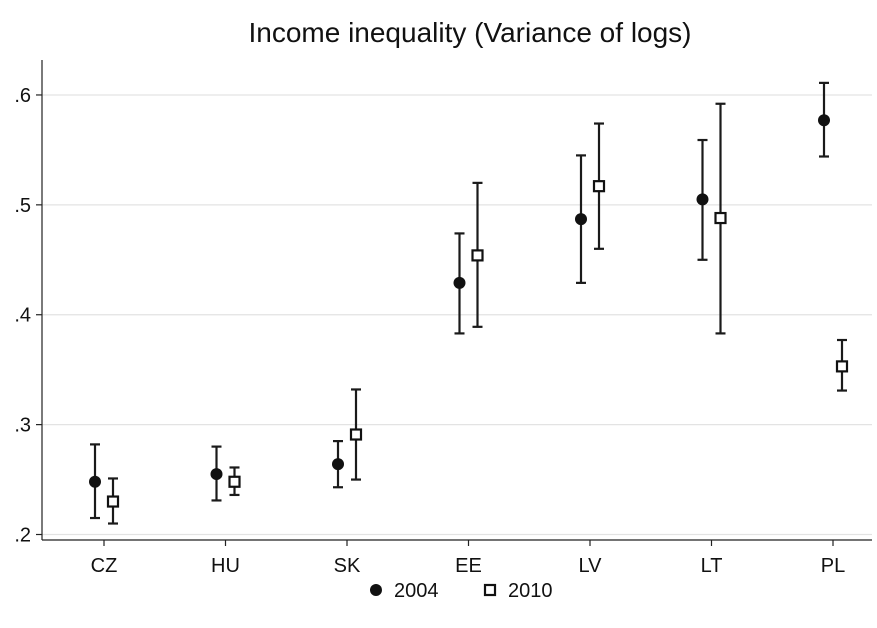  I want to click on point-2010-CZ, so click(113, 501).